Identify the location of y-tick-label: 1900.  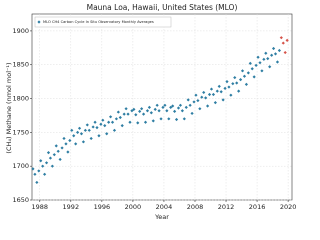
(20, 31).